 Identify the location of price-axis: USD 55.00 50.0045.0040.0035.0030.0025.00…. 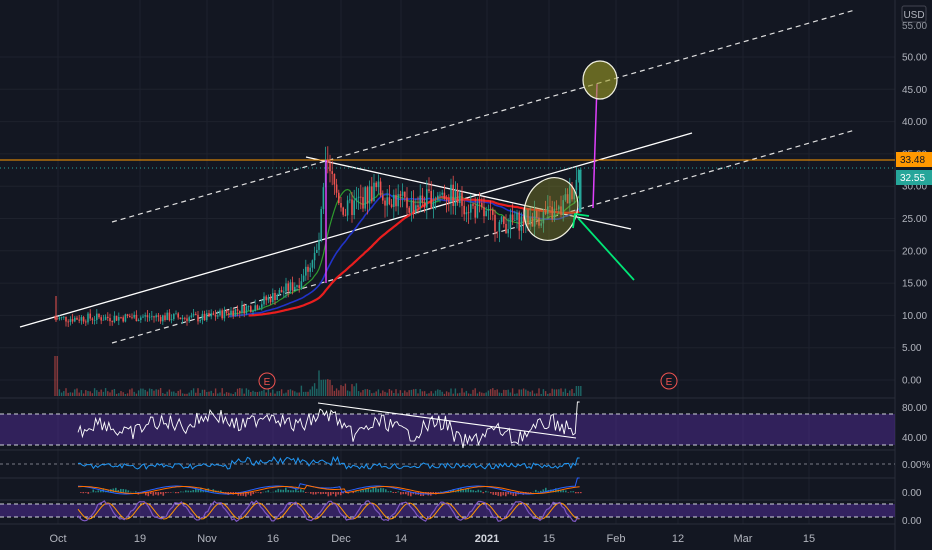
(914, 275).